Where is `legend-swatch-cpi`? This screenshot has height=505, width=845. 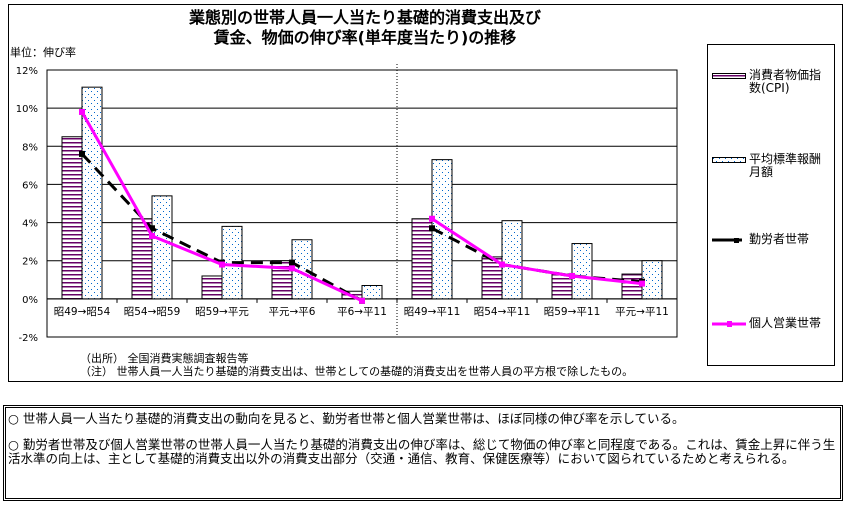 legend-swatch-cpi is located at coordinates (729, 76).